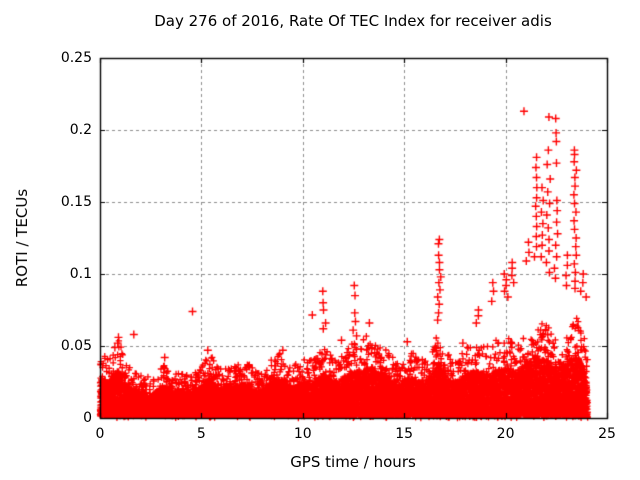  Describe the element at coordinates (76, 202) in the screenshot. I see `y-tick-label: 0.15` at that location.